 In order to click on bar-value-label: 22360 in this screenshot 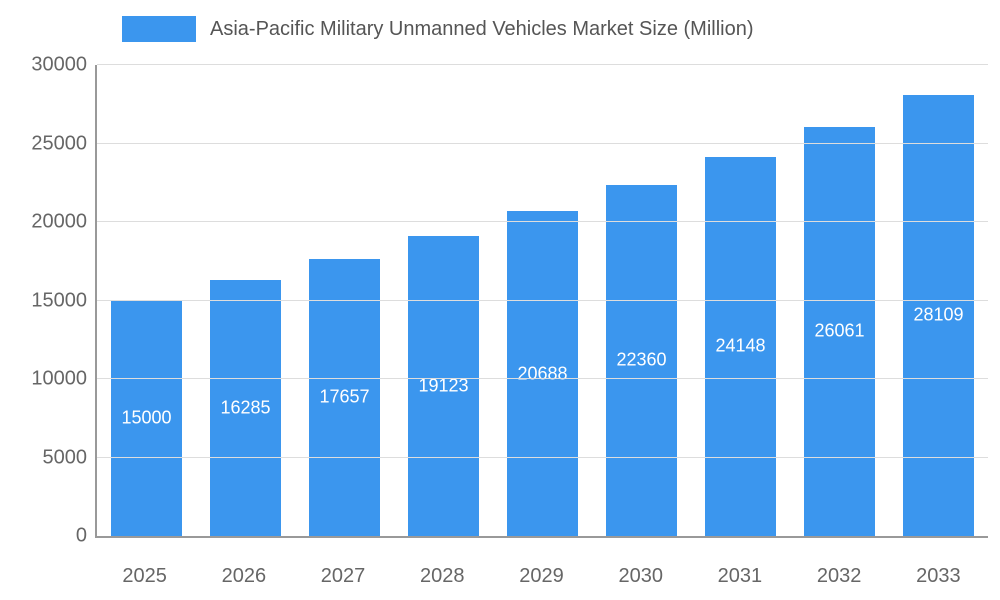, I will do `click(641, 359)`.